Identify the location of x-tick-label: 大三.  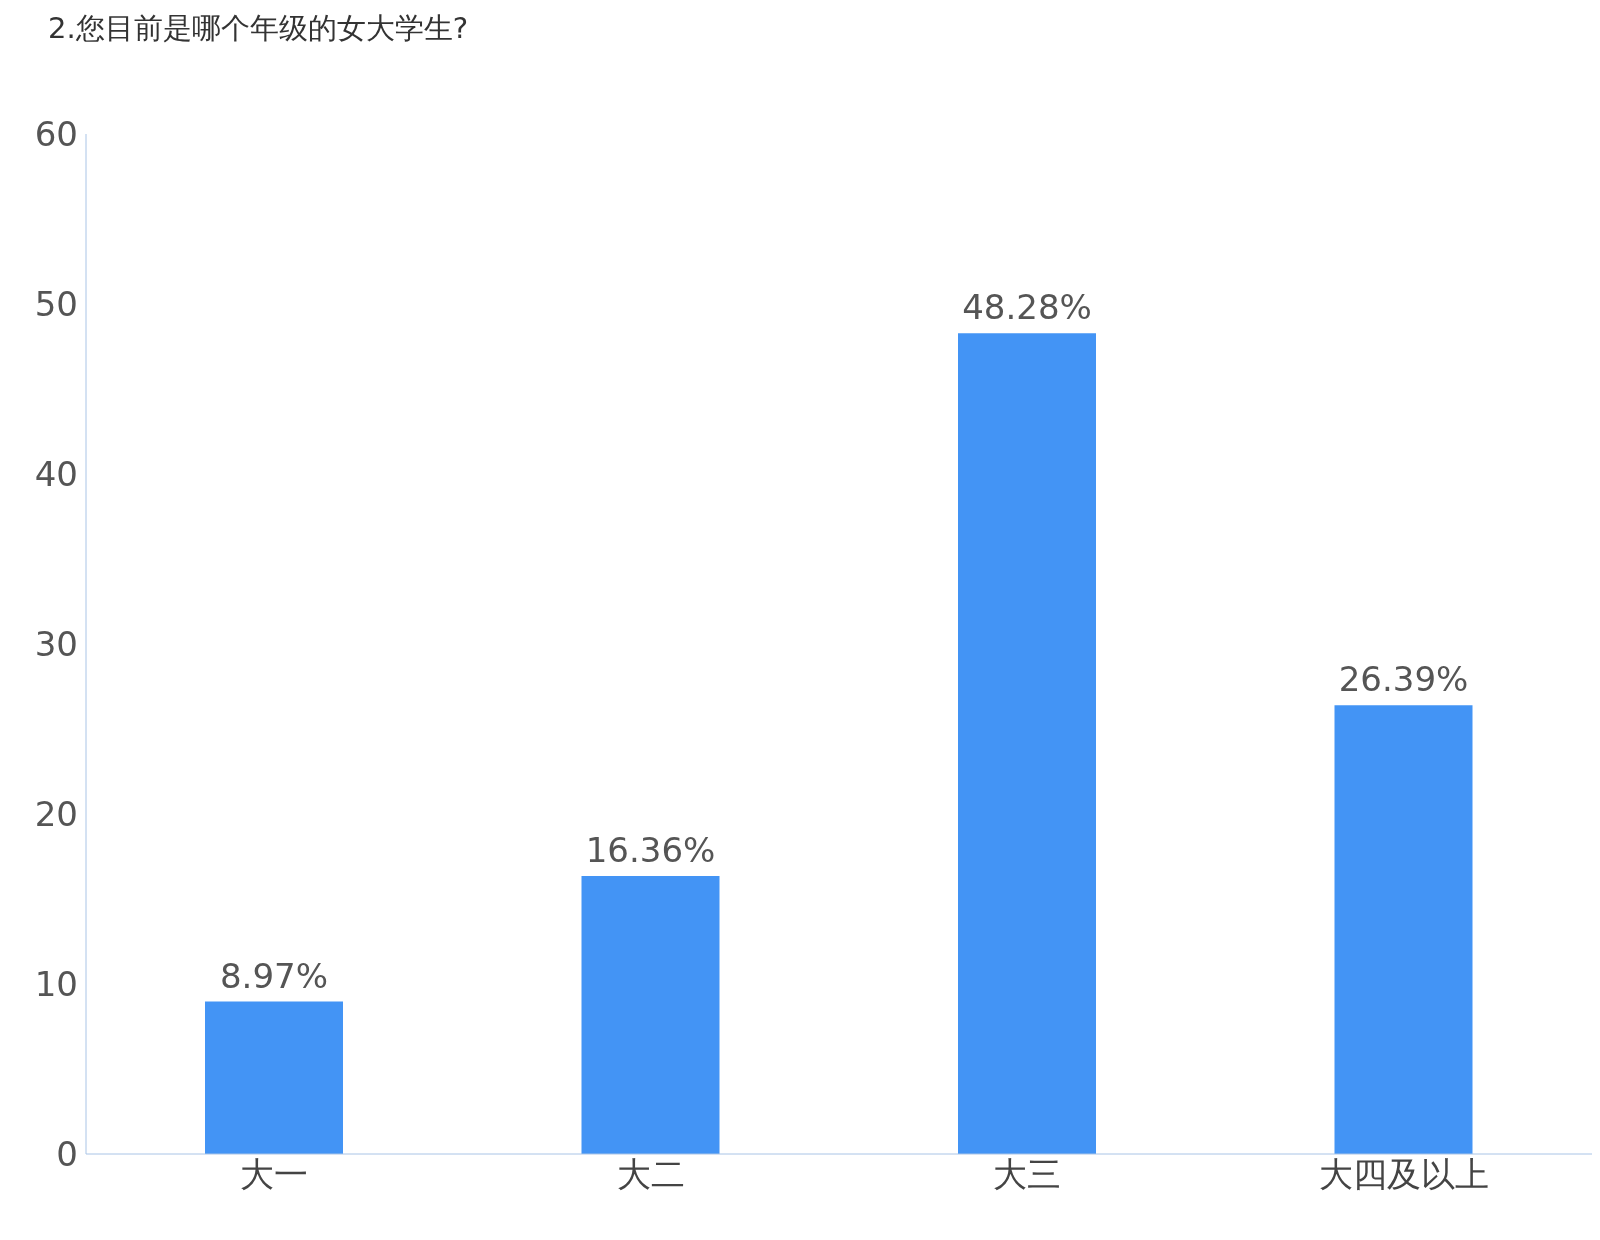
(1027, 1174).